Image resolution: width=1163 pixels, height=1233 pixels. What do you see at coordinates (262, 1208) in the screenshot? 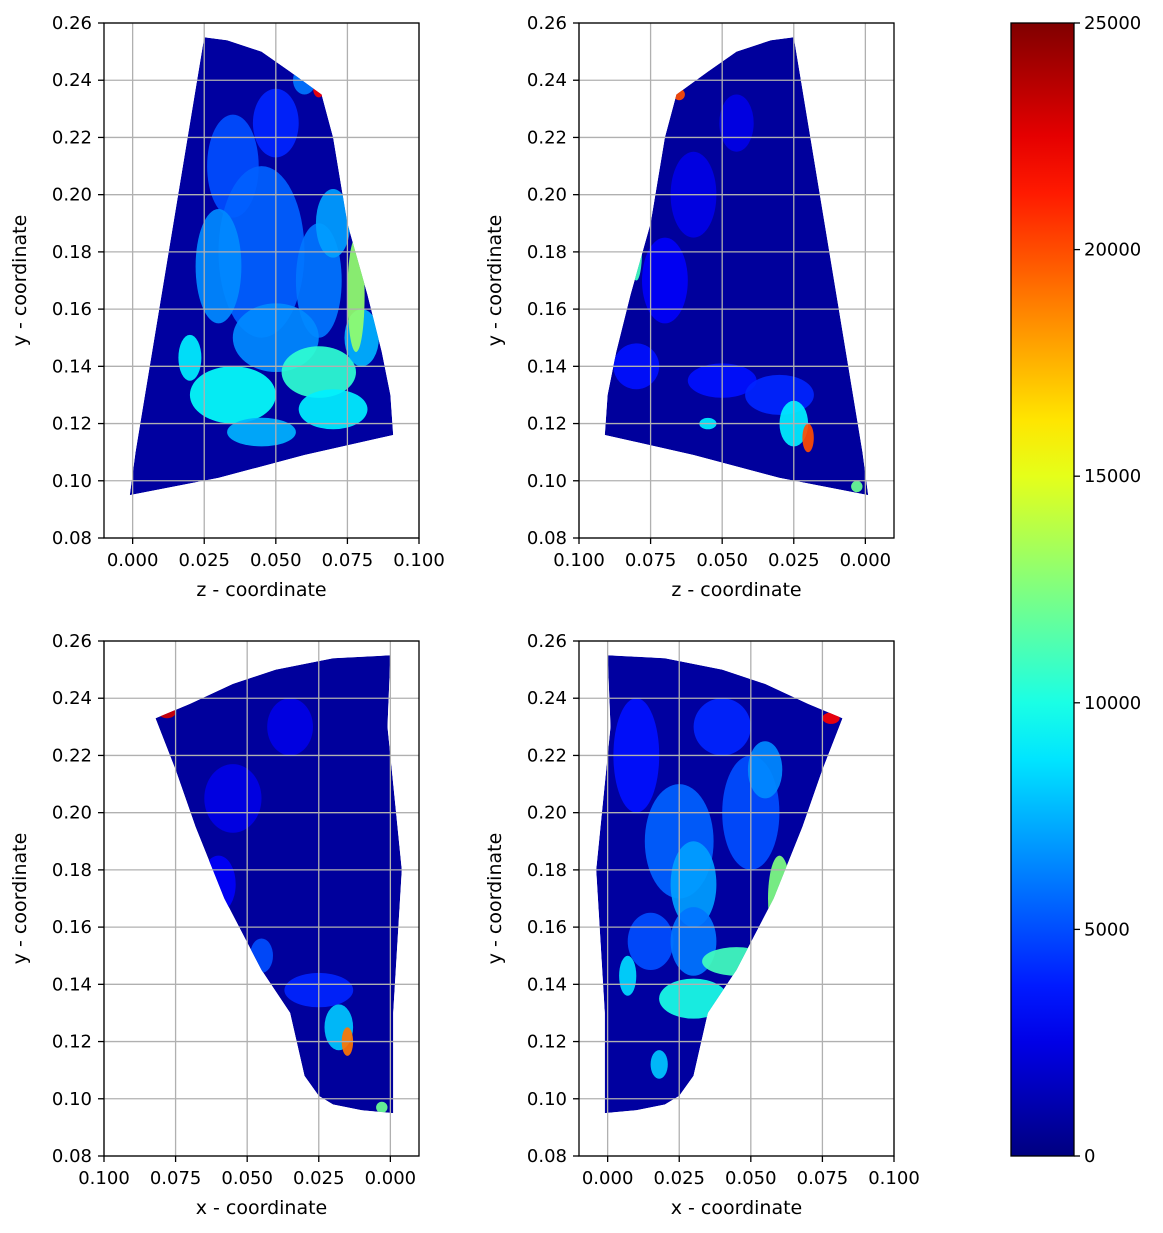
I see `x-axis-label: x - coordinate` at bounding box center [262, 1208].